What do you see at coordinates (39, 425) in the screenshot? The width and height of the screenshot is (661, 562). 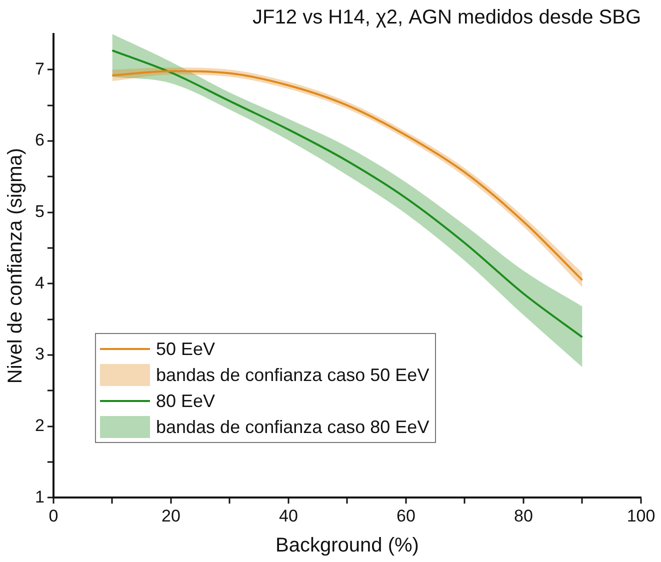 I see `y-tick-label: 2` at bounding box center [39, 425].